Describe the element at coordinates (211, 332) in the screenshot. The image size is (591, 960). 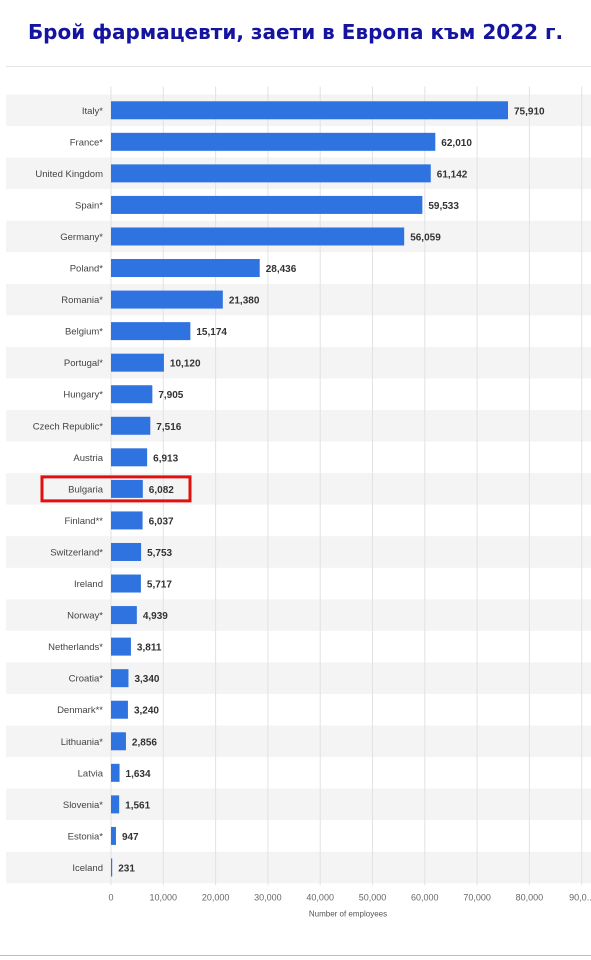
I see `value-label-belgium: 15,174` at that location.